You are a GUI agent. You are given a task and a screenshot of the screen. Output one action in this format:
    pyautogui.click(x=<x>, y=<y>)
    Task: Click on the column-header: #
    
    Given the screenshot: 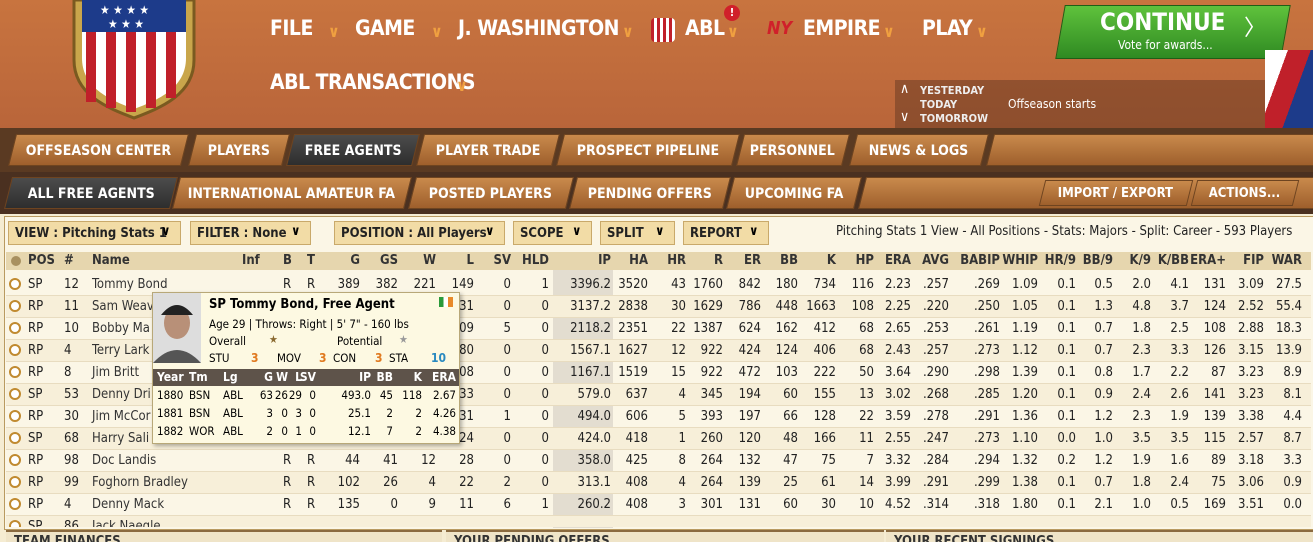 What is the action you would take?
    pyautogui.click(x=69, y=260)
    